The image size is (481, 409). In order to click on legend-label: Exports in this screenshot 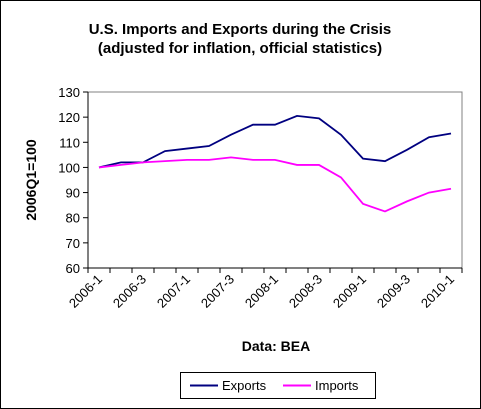, I will do `click(244, 385)`.